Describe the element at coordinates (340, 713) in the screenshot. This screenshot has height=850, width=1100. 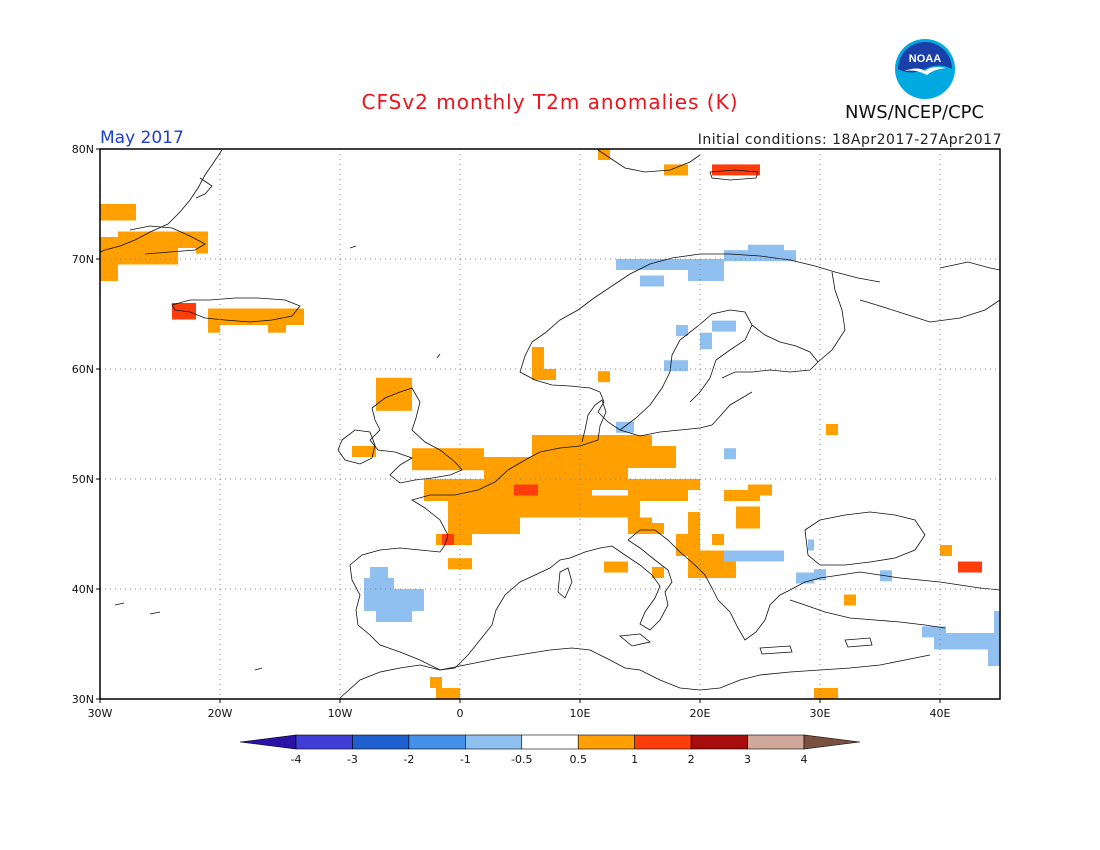
I see `lon-label: 10W` at that location.